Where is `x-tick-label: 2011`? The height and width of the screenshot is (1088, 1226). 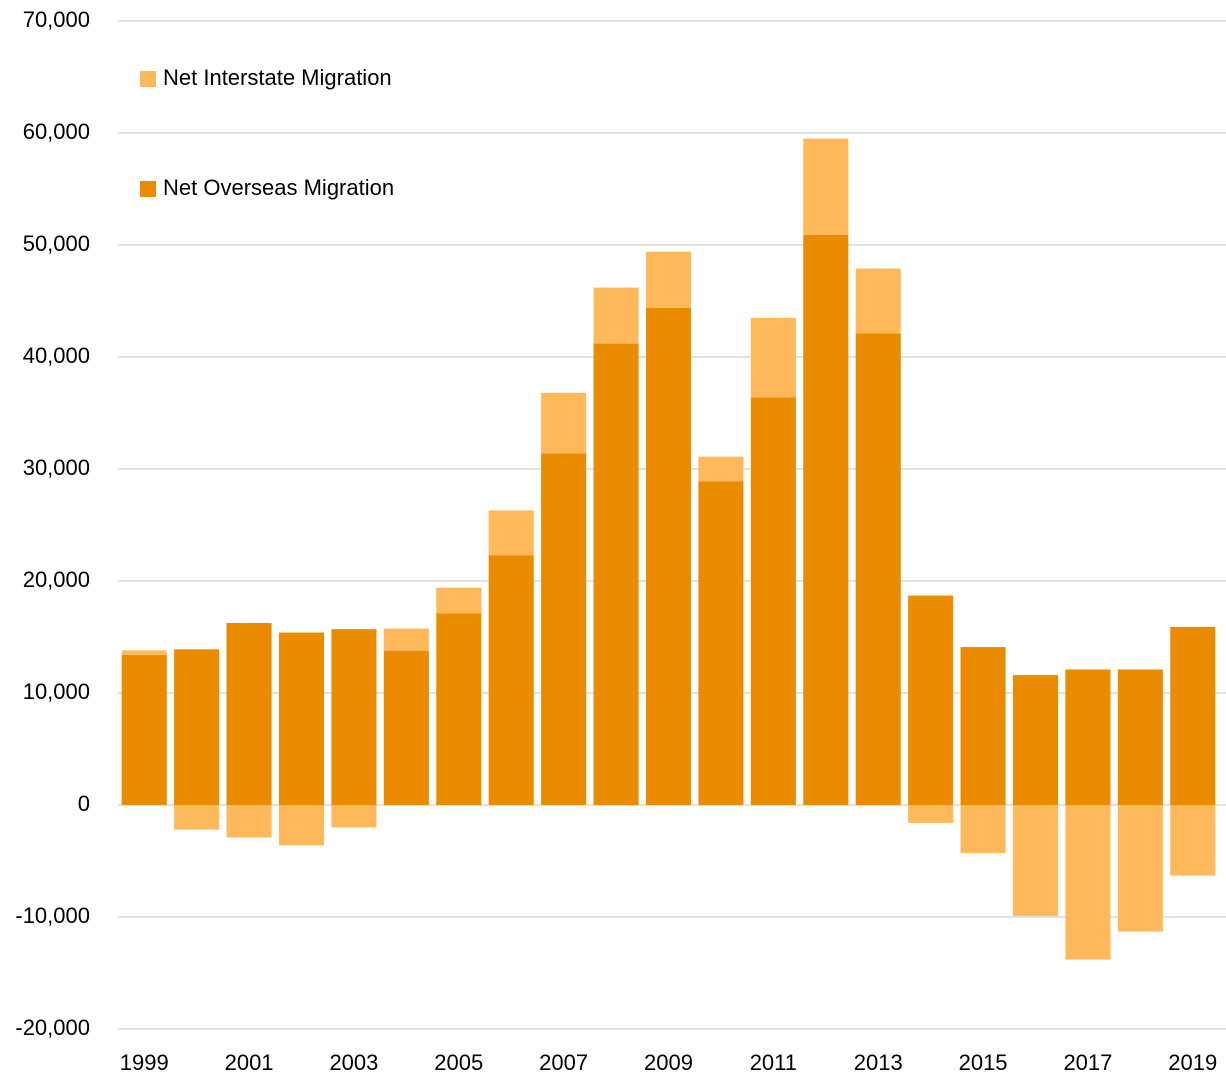
x-tick-label: 2011 is located at coordinates (773, 1062).